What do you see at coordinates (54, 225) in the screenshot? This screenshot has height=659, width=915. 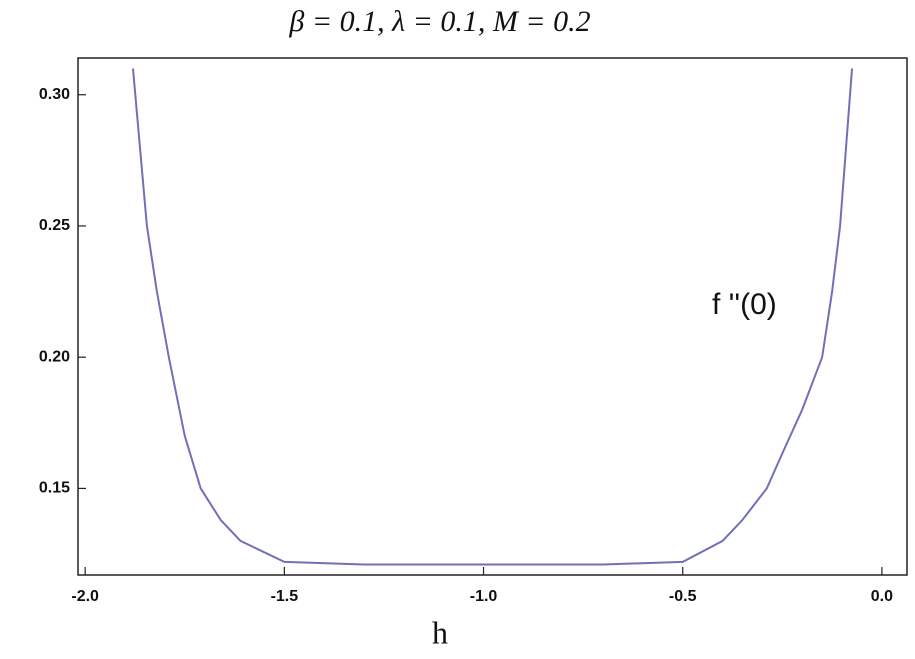 I see `y-tick-label: 0.25` at bounding box center [54, 225].